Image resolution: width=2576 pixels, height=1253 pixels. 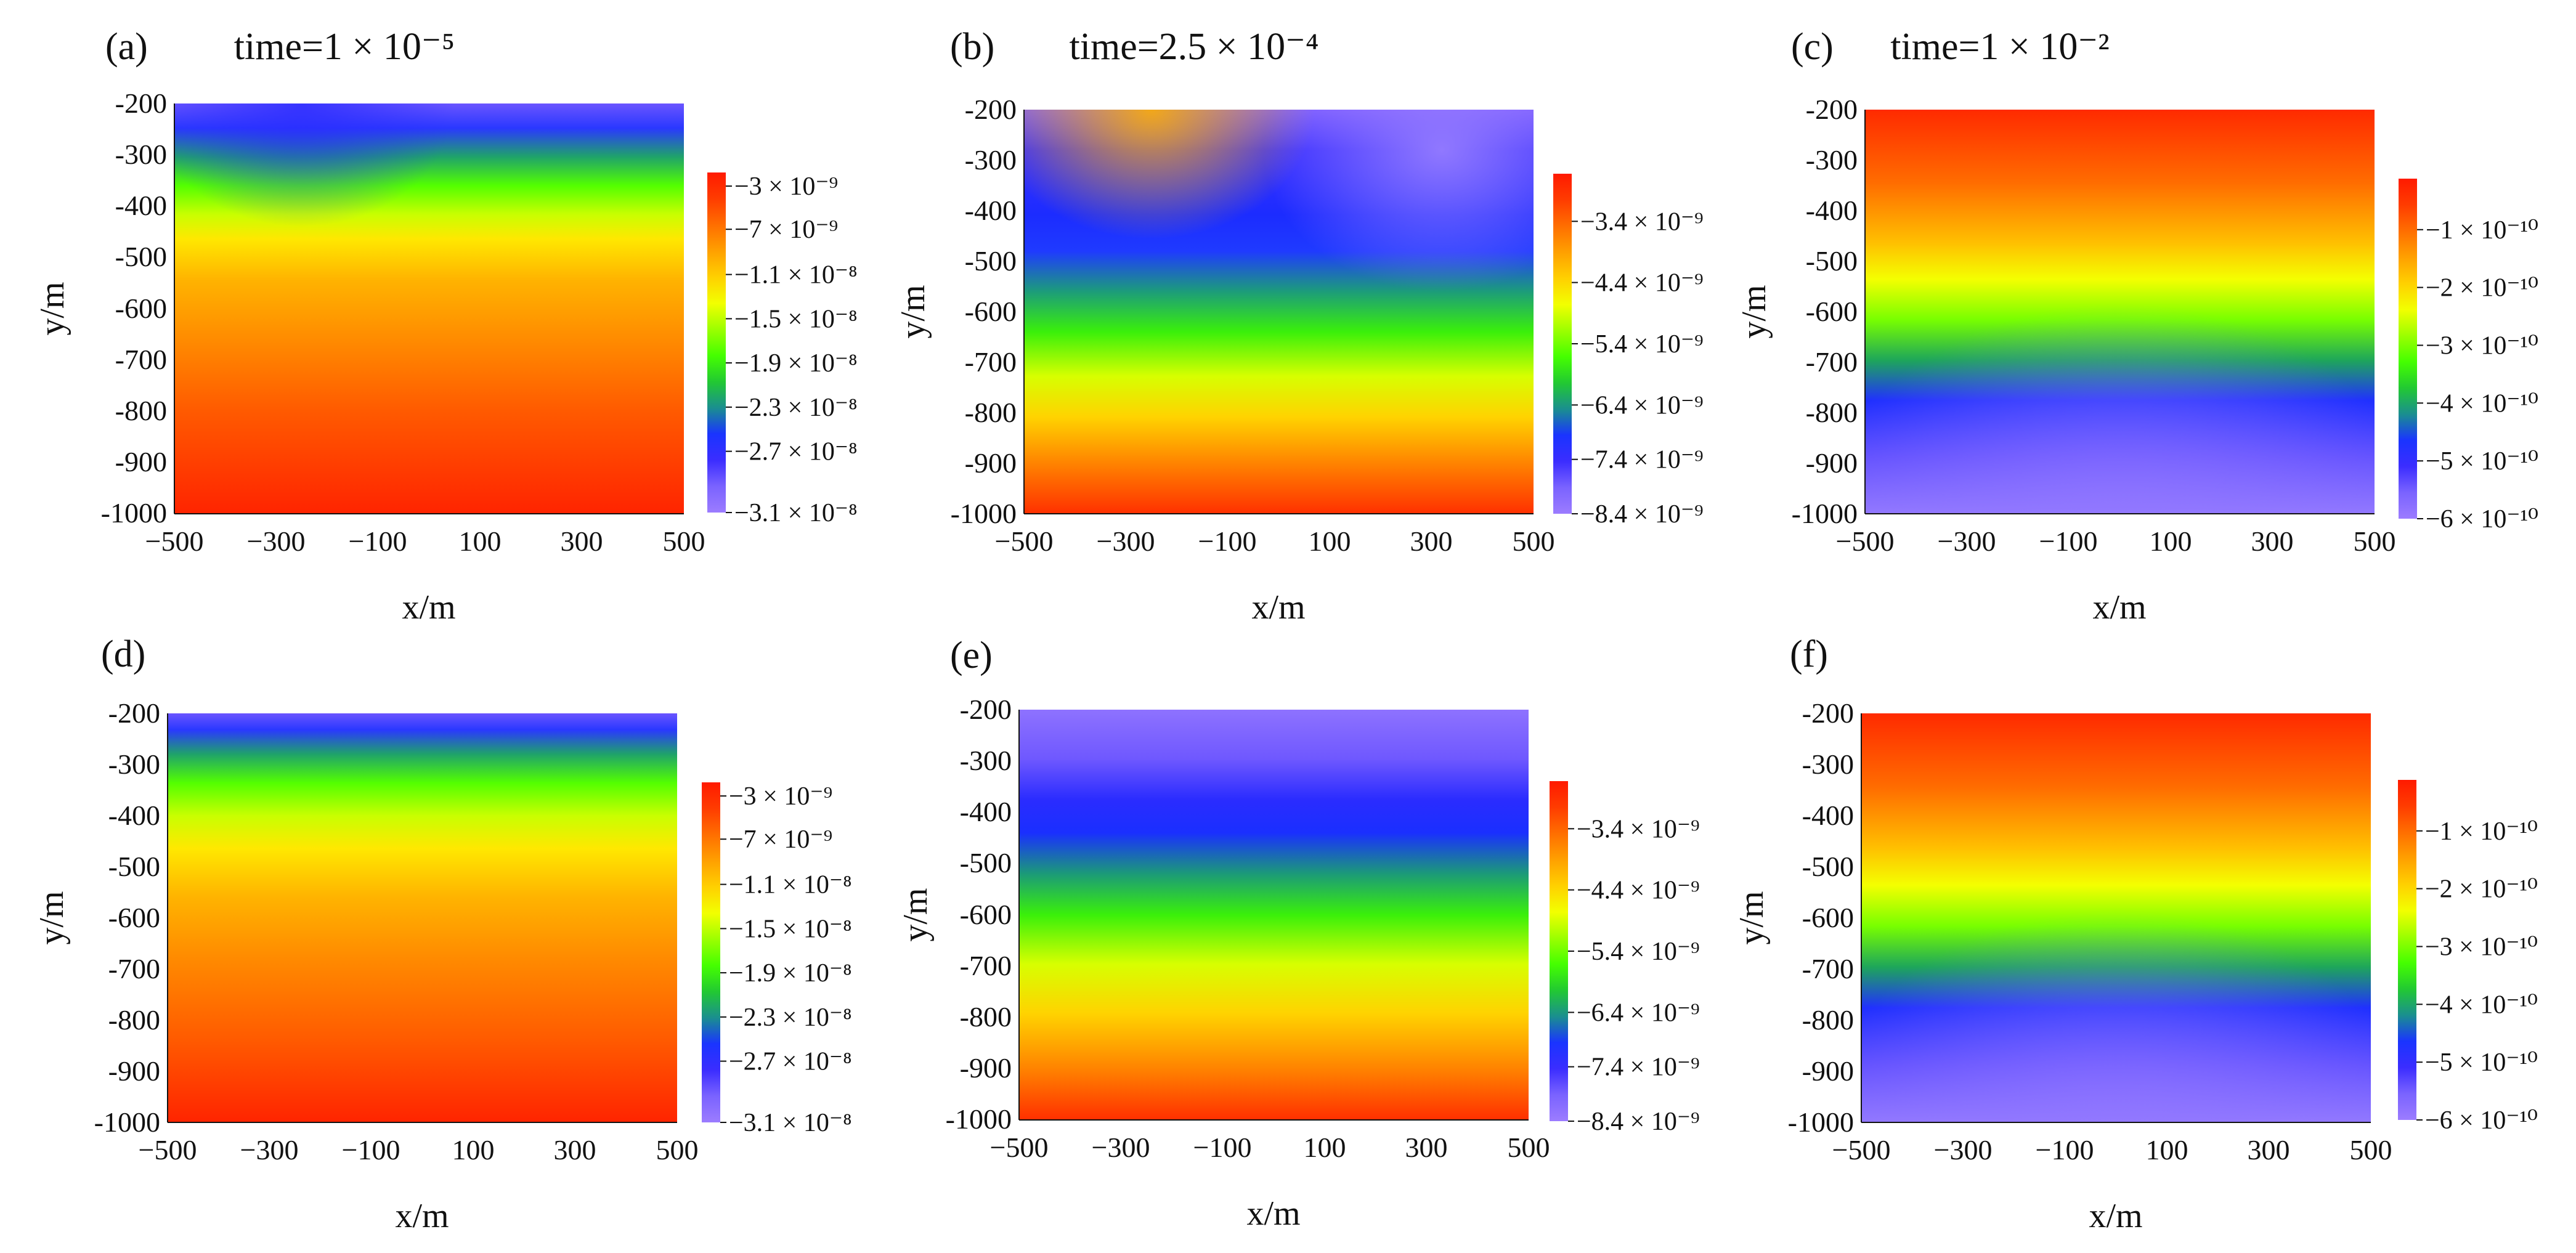 What do you see at coordinates (1812, 47) in the screenshot?
I see `panel-label: (c)` at bounding box center [1812, 47].